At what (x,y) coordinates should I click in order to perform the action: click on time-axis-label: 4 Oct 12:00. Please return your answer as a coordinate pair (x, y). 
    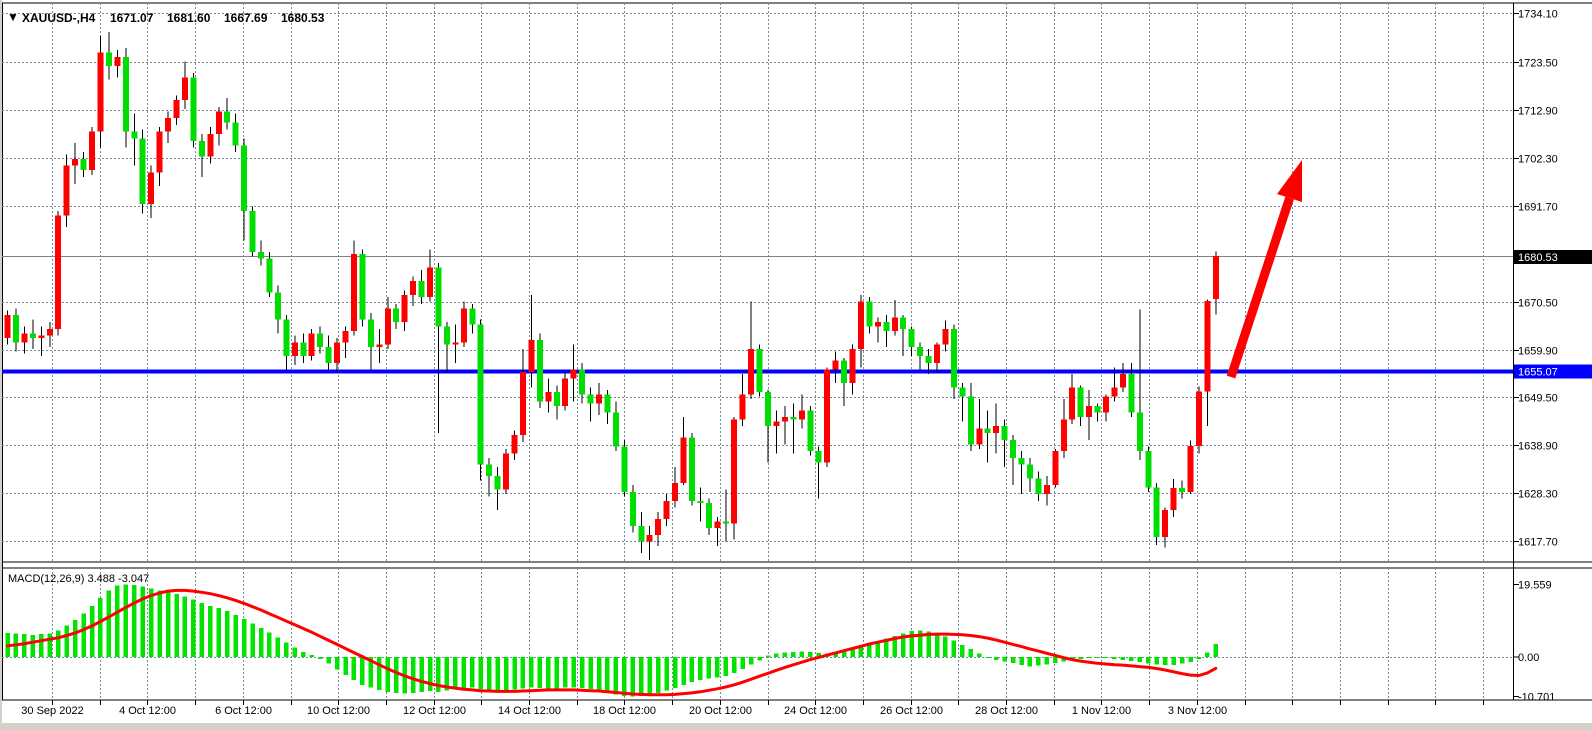
    Looking at the image, I should click on (147, 711).